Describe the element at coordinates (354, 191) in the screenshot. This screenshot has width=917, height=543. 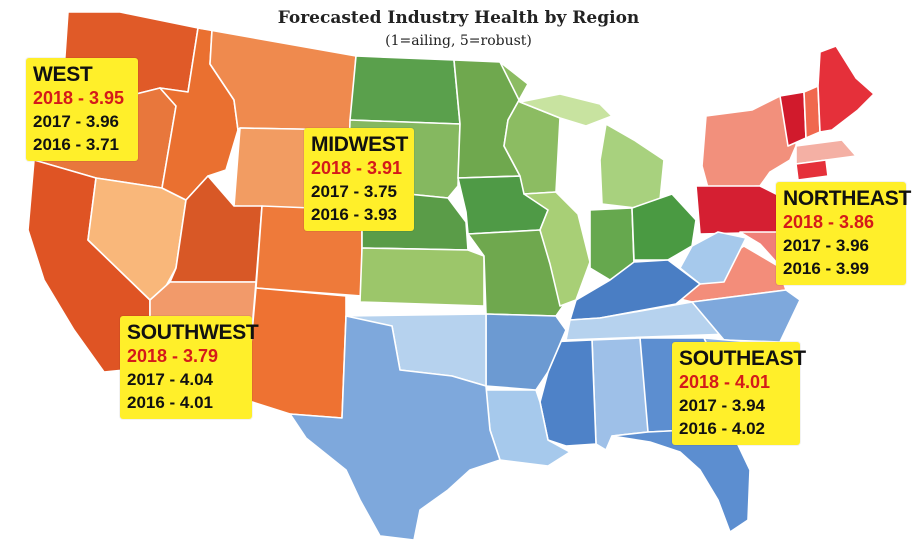
I see `region-score-2017: 2017 - 3.75` at that location.